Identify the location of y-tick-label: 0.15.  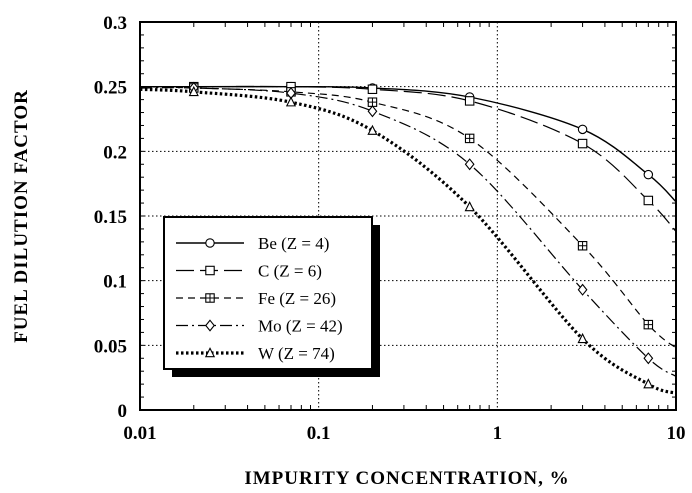
(110, 217).